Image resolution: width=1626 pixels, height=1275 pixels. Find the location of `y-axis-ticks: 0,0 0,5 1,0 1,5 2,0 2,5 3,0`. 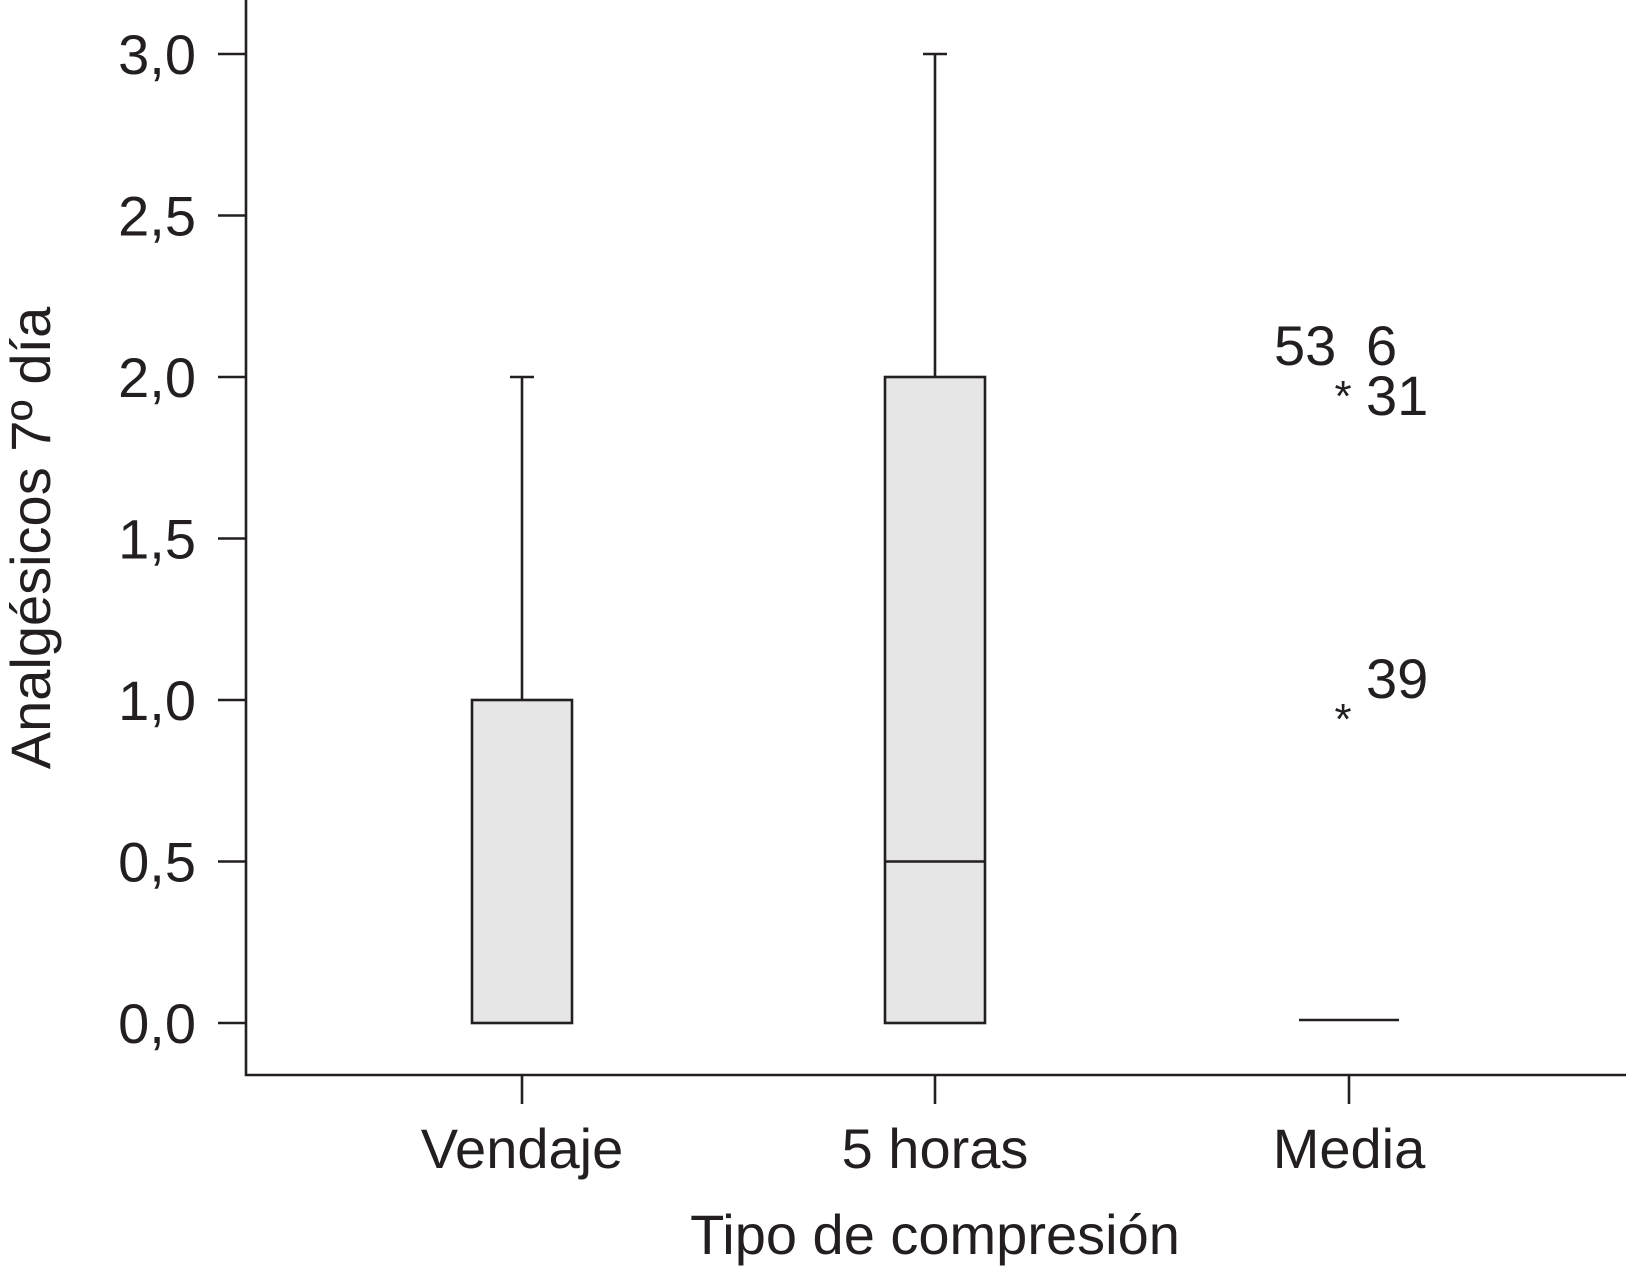

y-axis-ticks: 0,0 0,5 1,0 1,5 2,0 2,5 3,0 is located at coordinates (182, 539).